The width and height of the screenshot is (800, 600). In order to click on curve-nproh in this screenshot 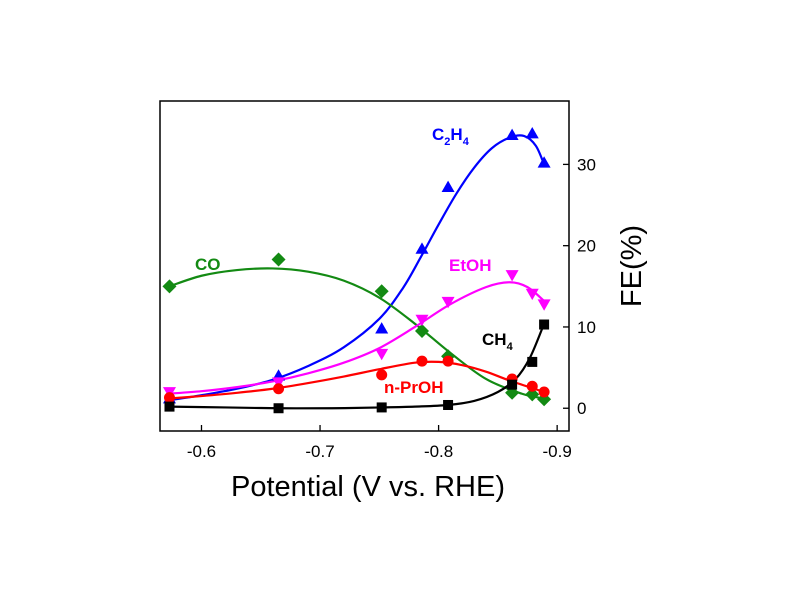, I will do `click(357, 380)`.